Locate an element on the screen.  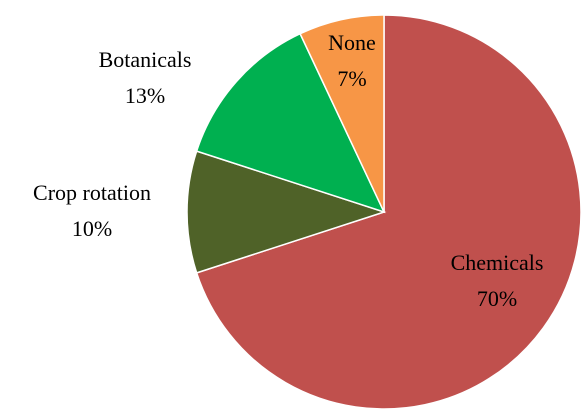
slice-label: Chemicals is located at coordinates (497, 262).